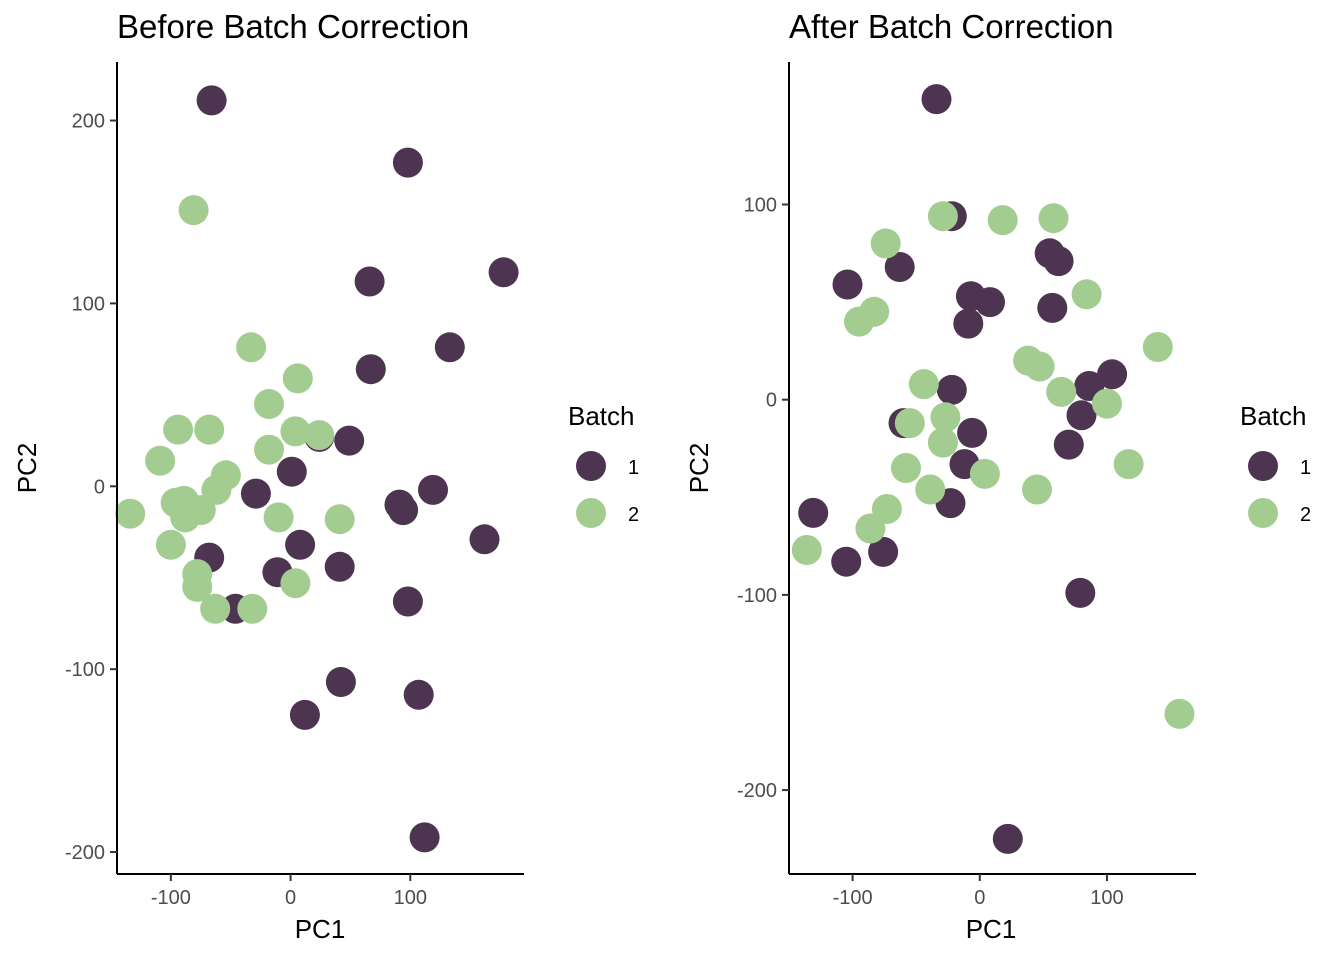 This screenshot has width=1344, height=960. I want to click on y-ticks: -200 -100 0 100, so click(763, 498).